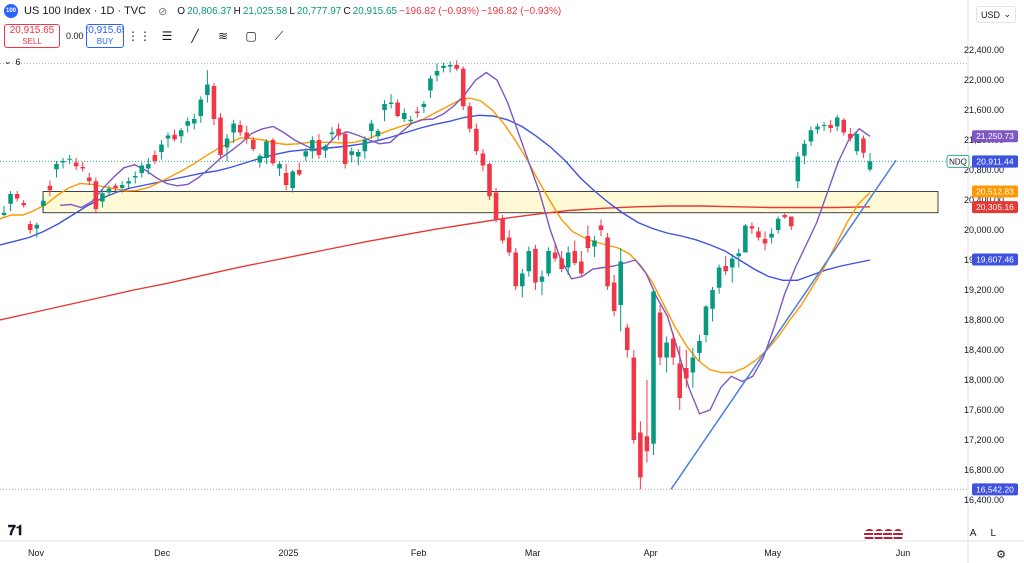 This screenshot has width=1024, height=563. What do you see at coordinates (279, 35) in the screenshot?
I see `ray-icon: ⟋` at bounding box center [279, 35].